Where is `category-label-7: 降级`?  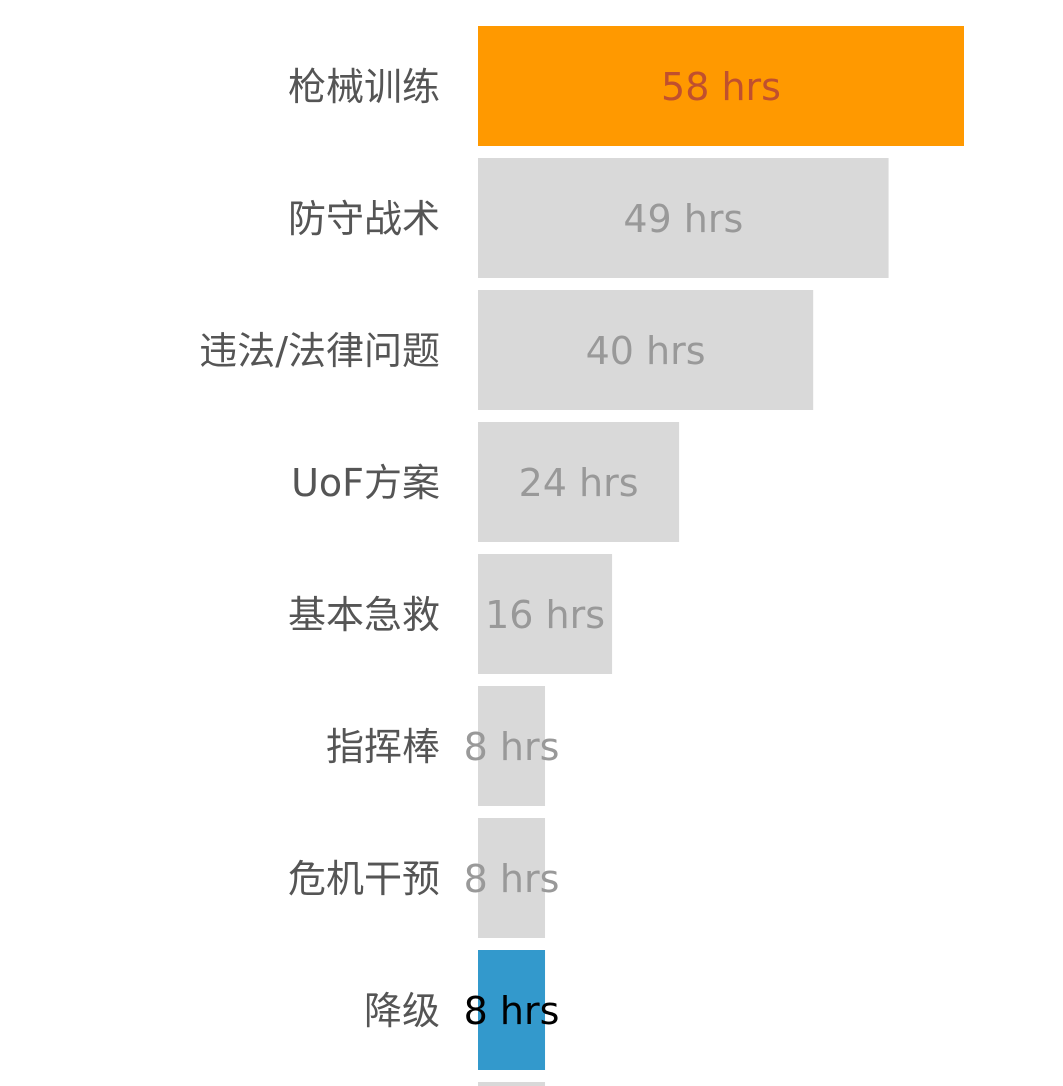
category-label-7: 降级 is located at coordinates (402, 1011).